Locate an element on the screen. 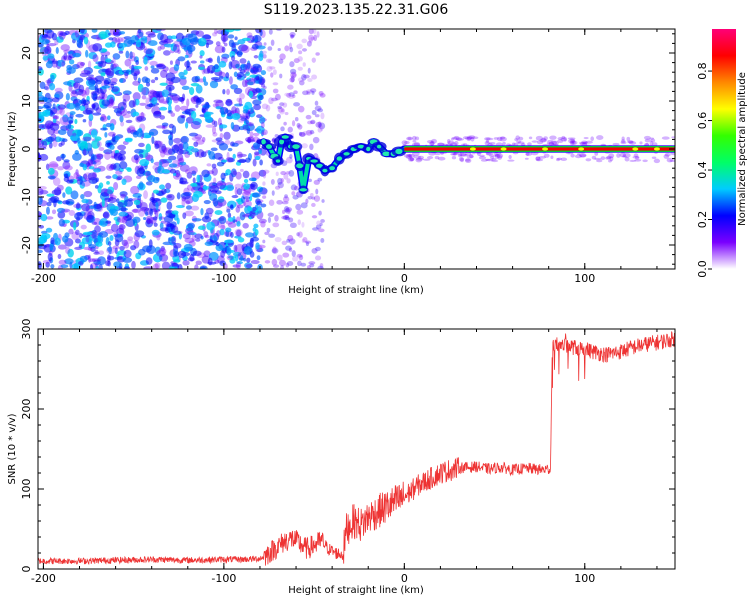 The image size is (750, 600). y-tick-label: -20 is located at coordinates (26, 245).